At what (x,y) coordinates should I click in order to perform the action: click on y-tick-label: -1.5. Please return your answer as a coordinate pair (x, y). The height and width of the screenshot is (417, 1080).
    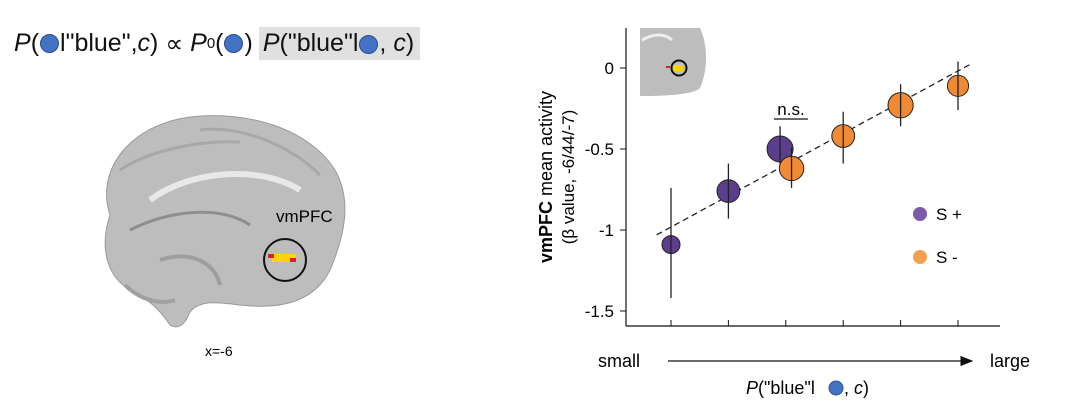
    Looking at the image, I should click on (599, 311).